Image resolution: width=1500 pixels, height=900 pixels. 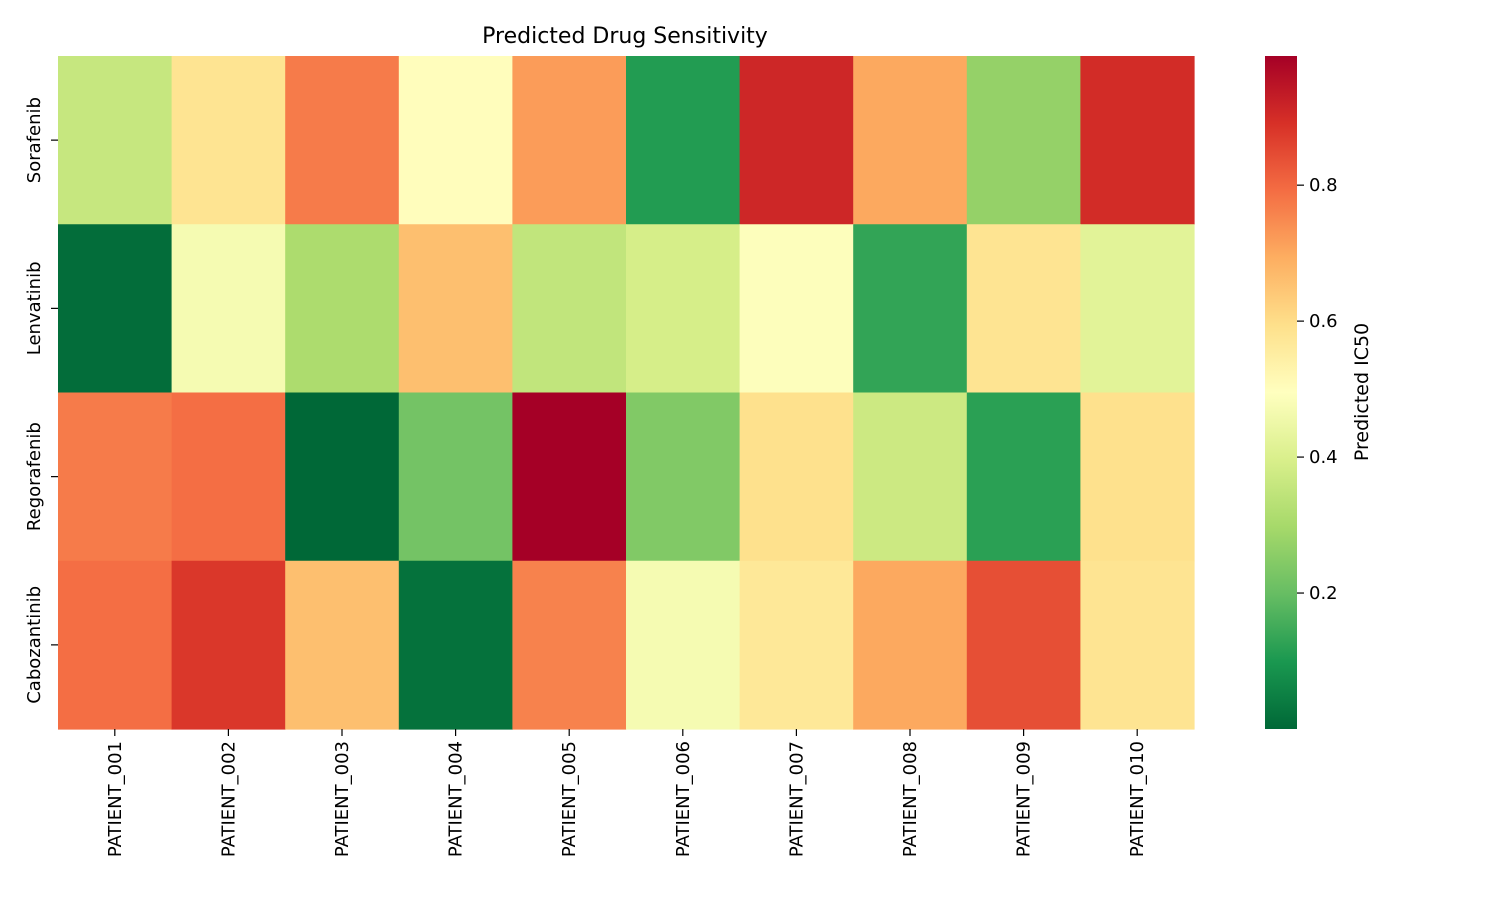 What do you see at coordinates (1137, 799) in the screenshot?
I see `x-tick-label: PATIENT_010` at bounding box center [1137, 799].